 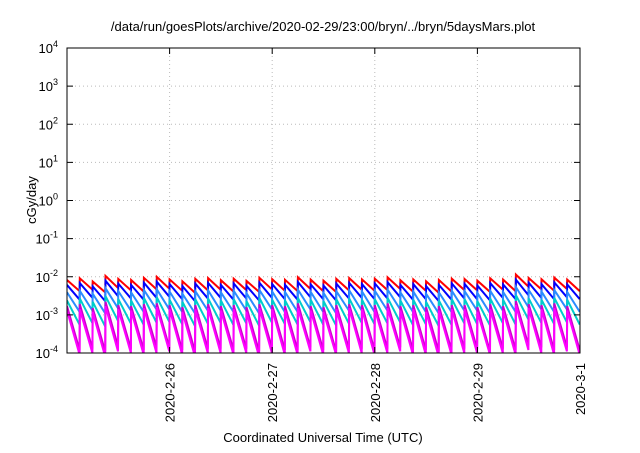 What do you see at coordinates (48, 47) in the screenshot?
I see `y-tick-label: 10⁴` at bounding box center [48, 47].